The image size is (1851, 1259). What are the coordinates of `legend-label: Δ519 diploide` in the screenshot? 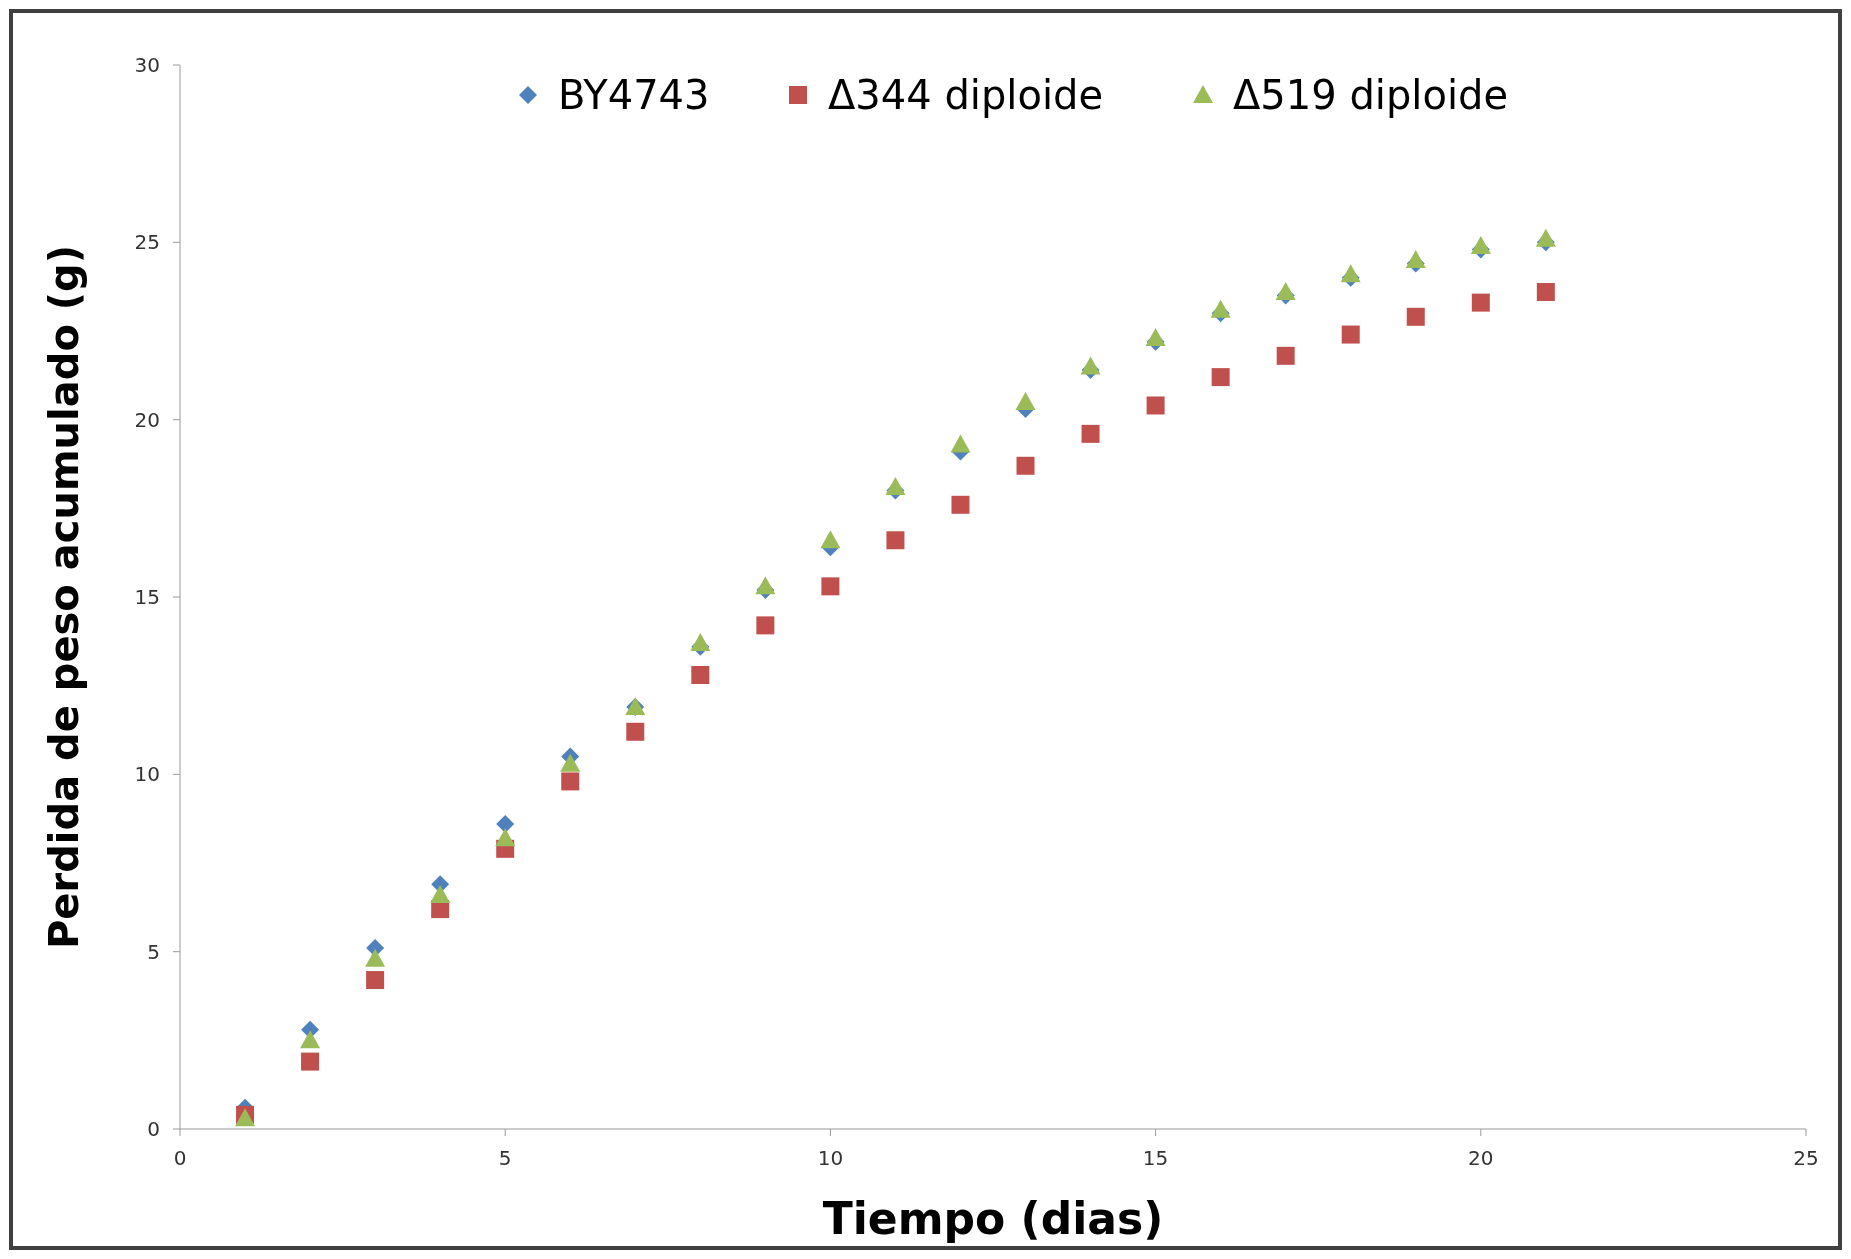 It's located at (1371, 95).